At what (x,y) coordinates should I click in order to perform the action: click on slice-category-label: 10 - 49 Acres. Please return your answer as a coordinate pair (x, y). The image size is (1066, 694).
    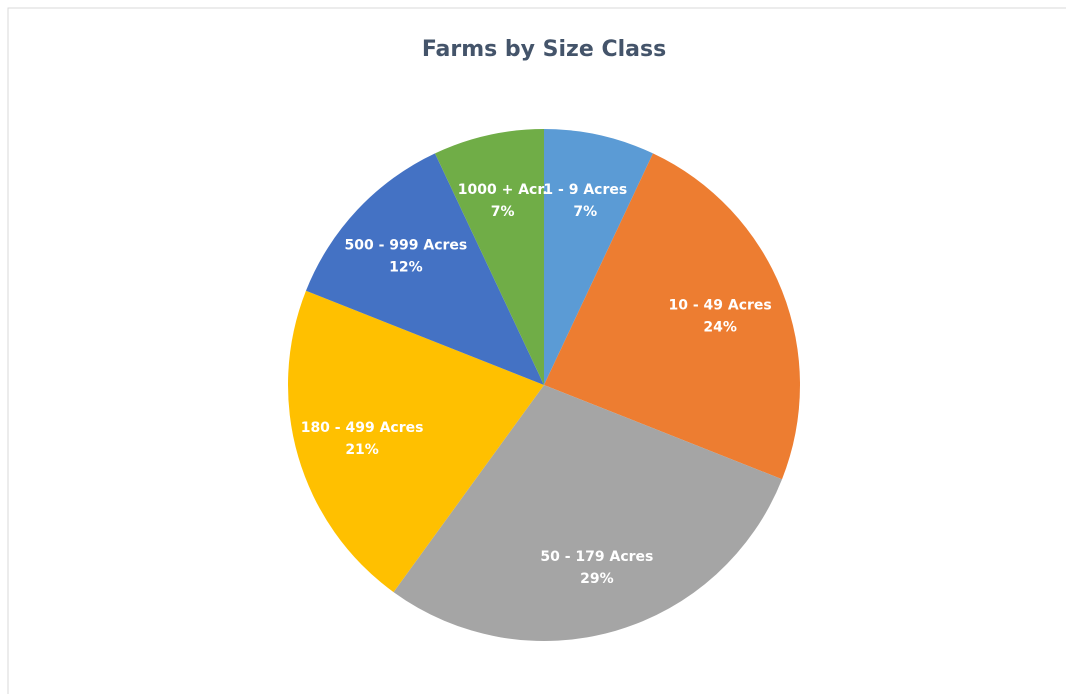
    Looking at the image, I should click on (720, 305).